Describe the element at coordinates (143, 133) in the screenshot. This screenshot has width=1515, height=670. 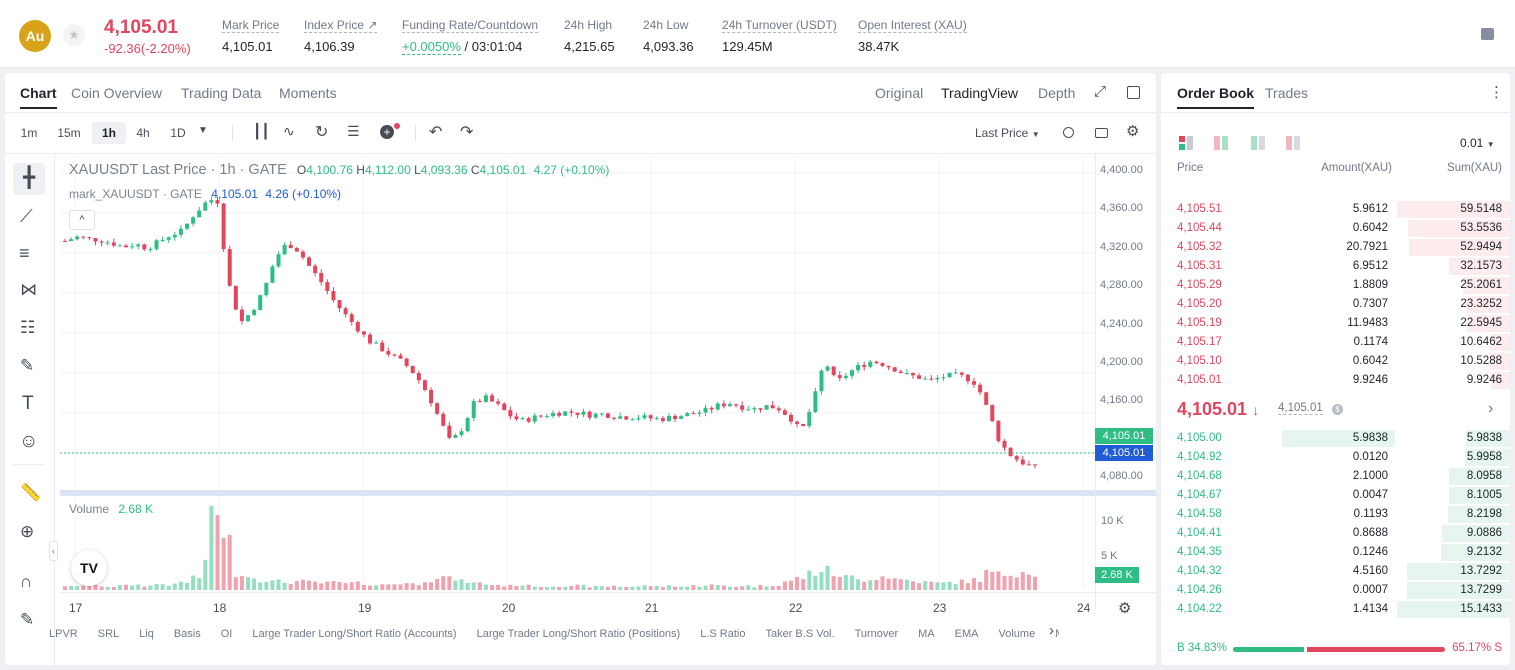
I see `interval-4h: 4h` at that location.